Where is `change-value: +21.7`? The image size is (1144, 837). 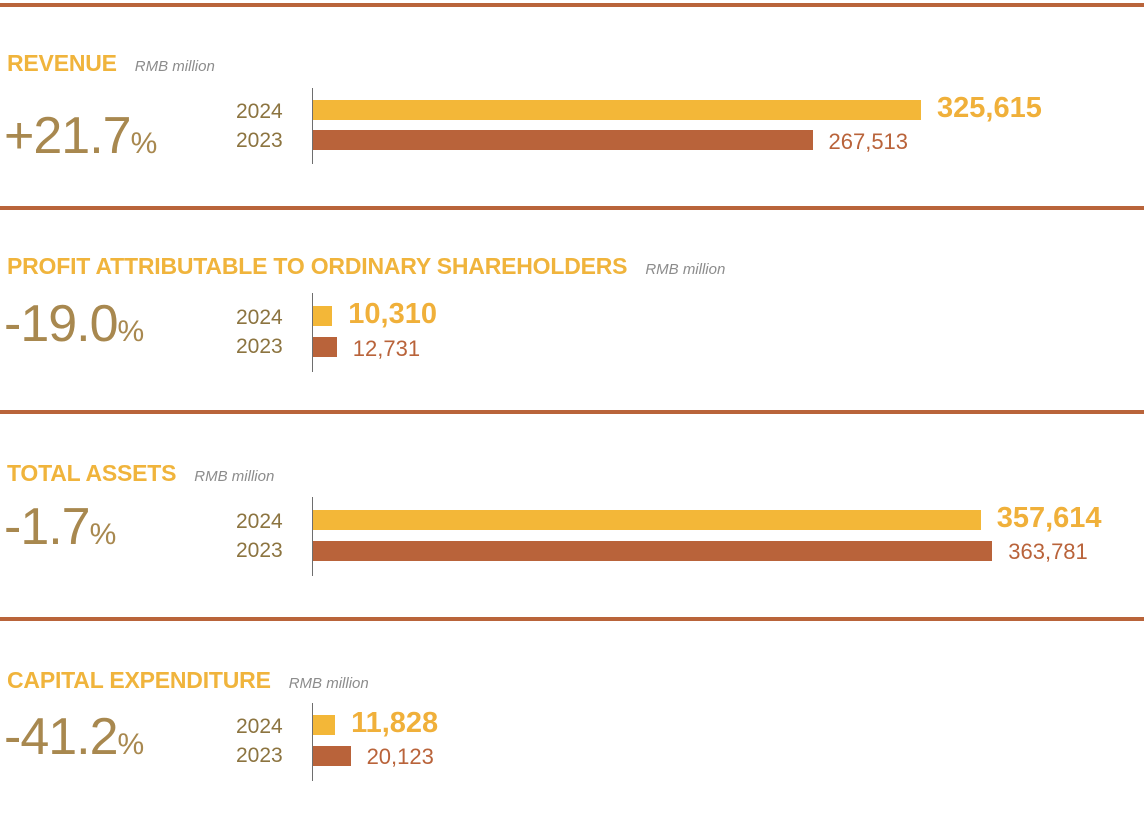 change-value: +21.7 is located at coordinates (68, 136).